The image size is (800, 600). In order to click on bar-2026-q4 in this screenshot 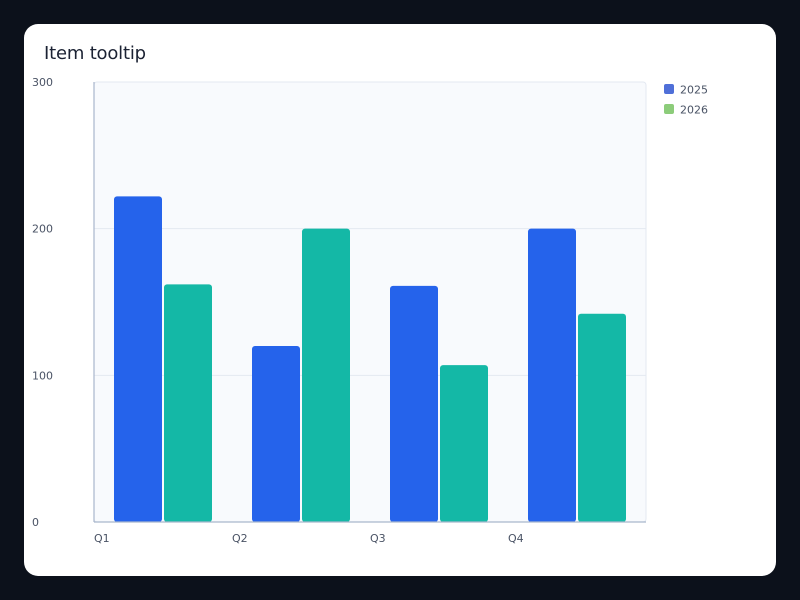, I will do `click(602, 417)`.